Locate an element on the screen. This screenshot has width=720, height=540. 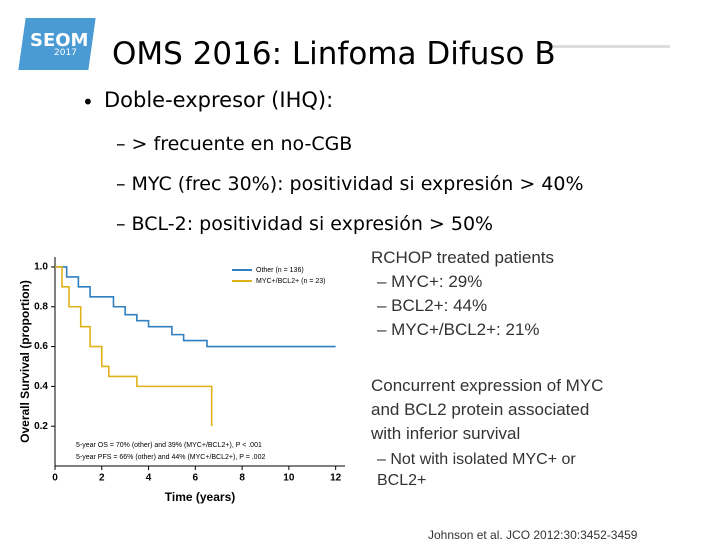
x-tick-label: 6 is located at coordinates (196, 478).